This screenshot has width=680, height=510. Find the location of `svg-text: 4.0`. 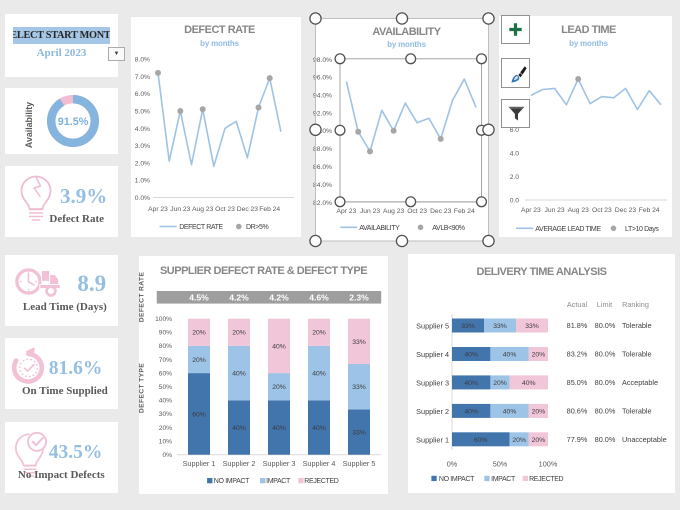

svg-text: 4.0 is located at coordinates (515, 153).